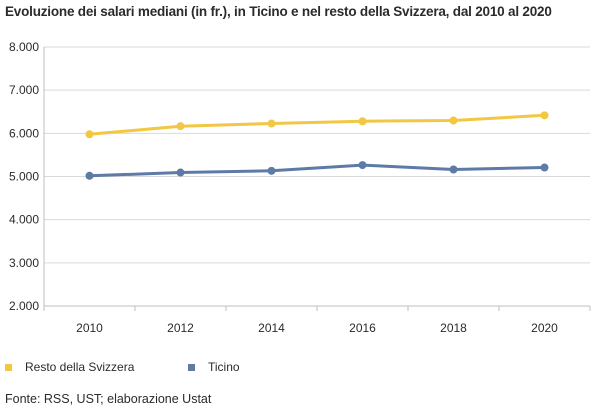 The width and height of the screenshot is (600, 418). I want to click on x-tick-label: 2020, so click(544, 328).